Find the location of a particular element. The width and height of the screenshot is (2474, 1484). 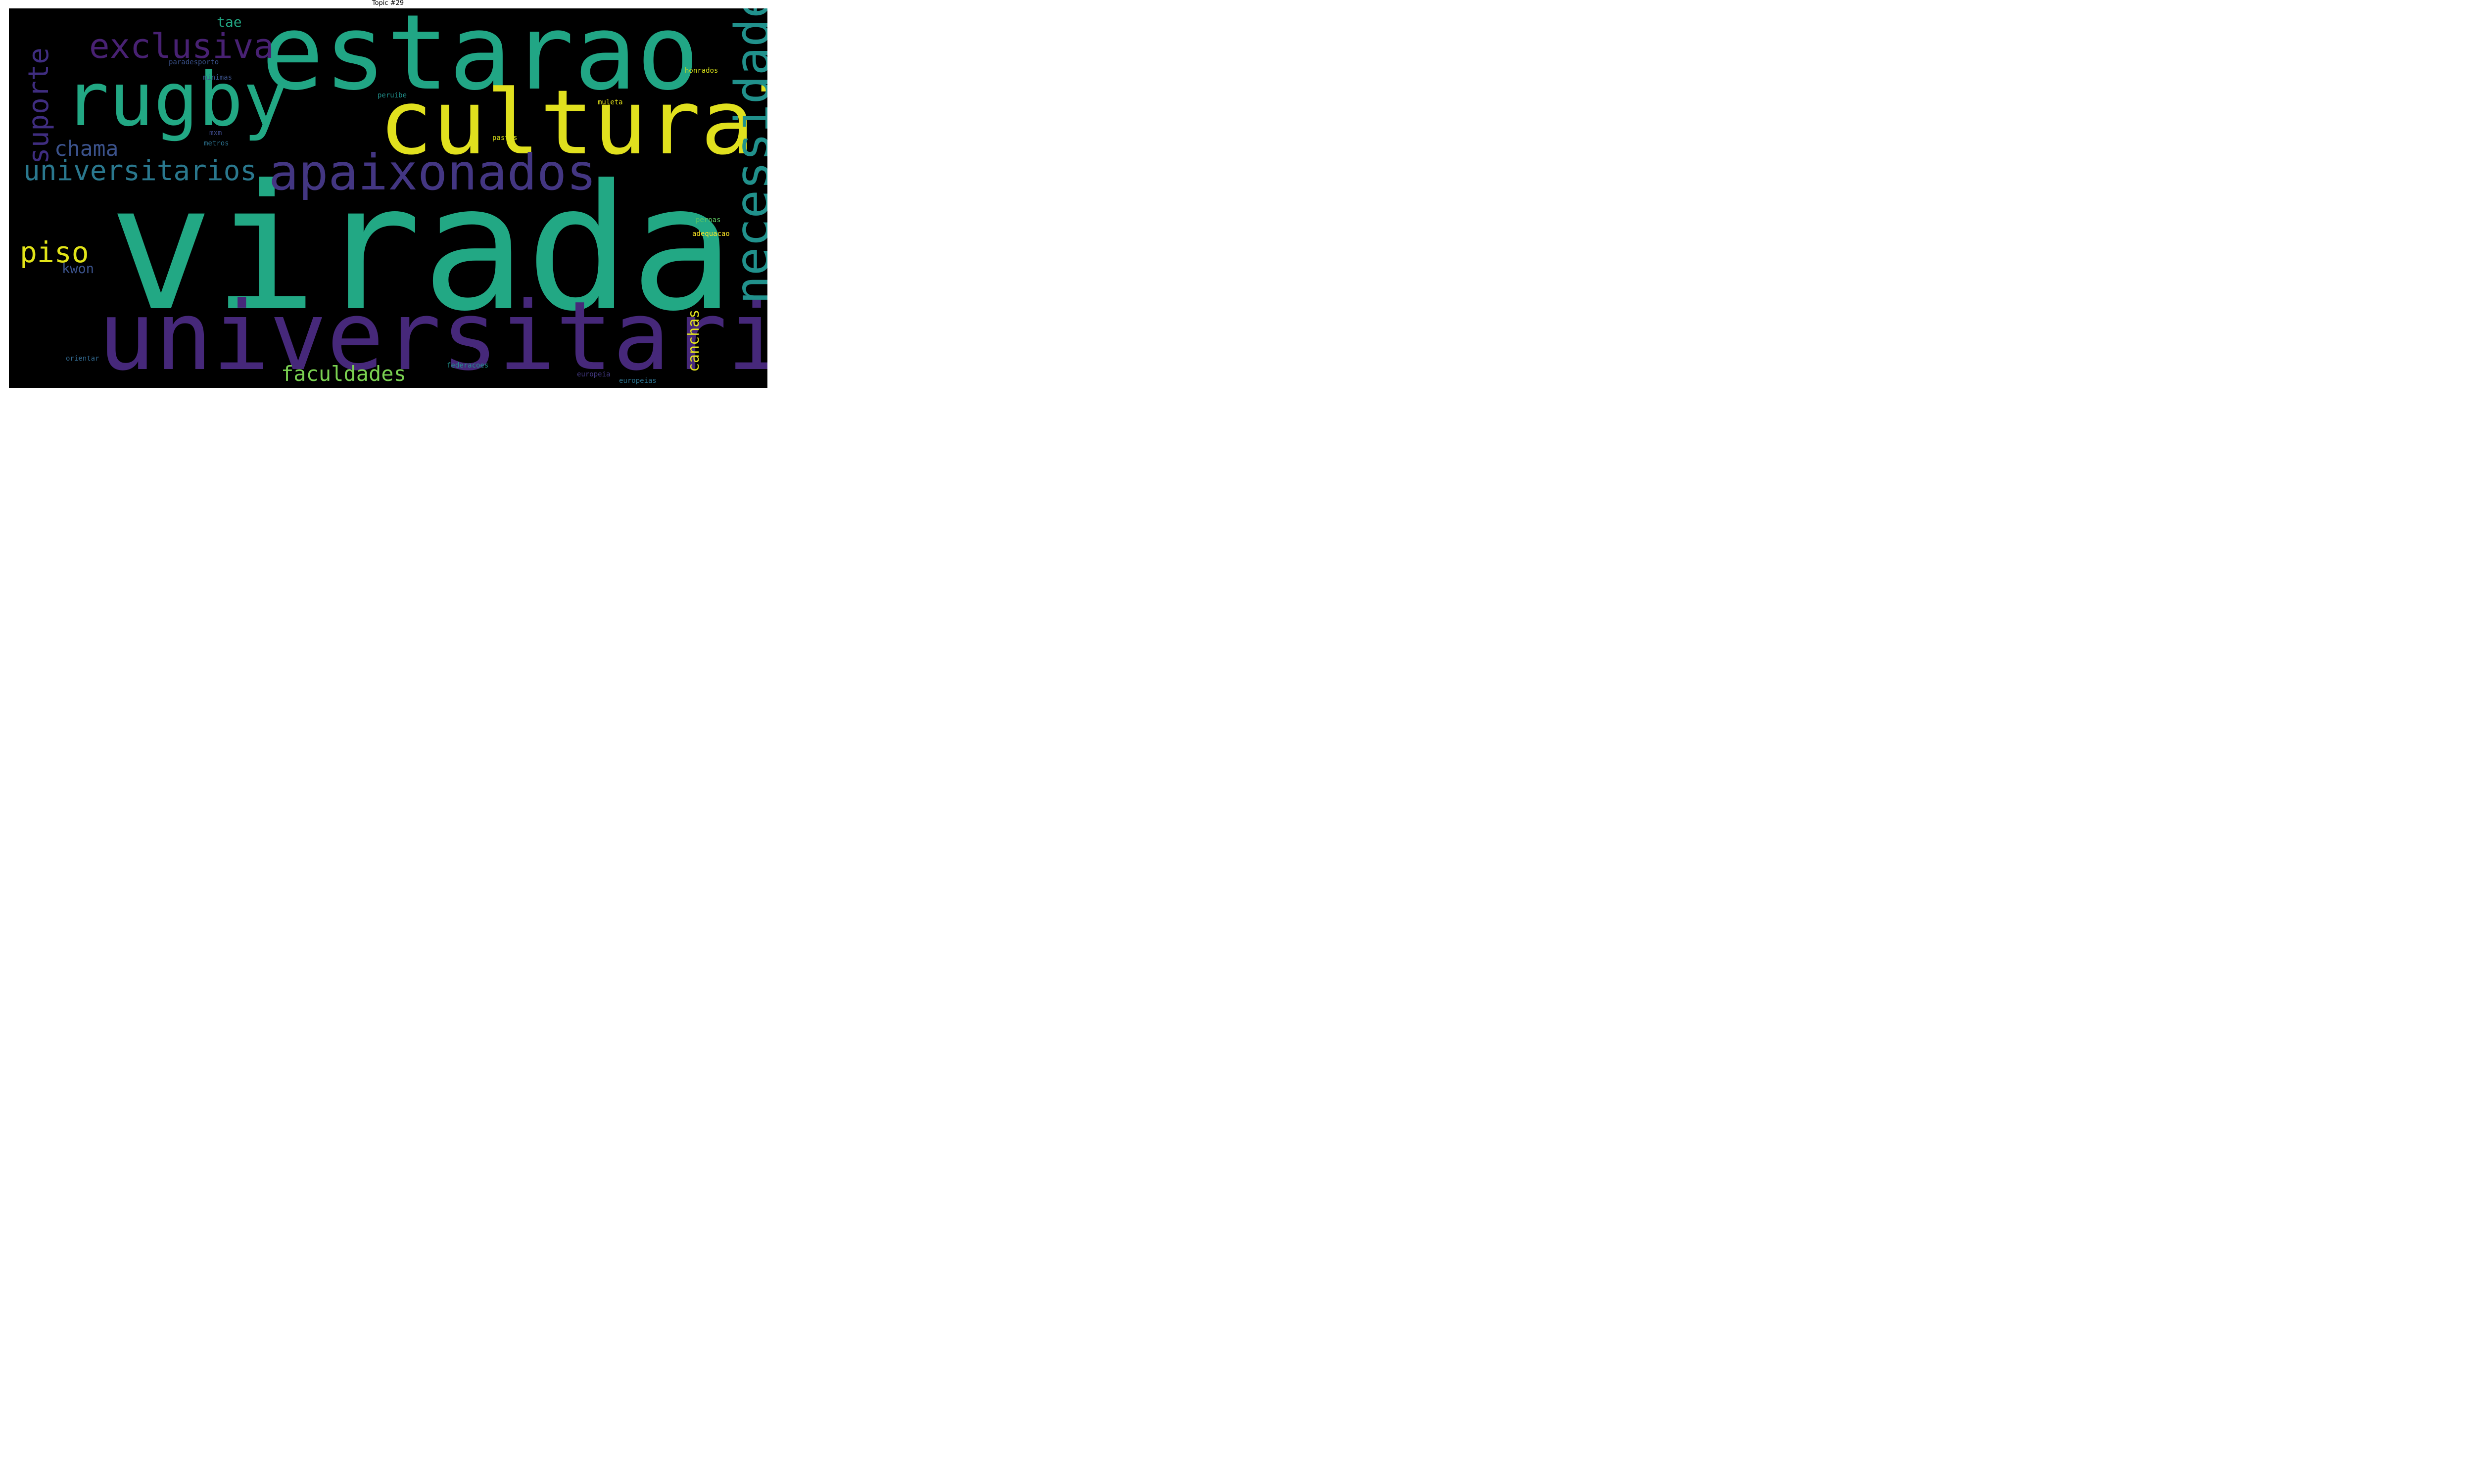

word-honrados: honrados is located at coordinates (702, 71).